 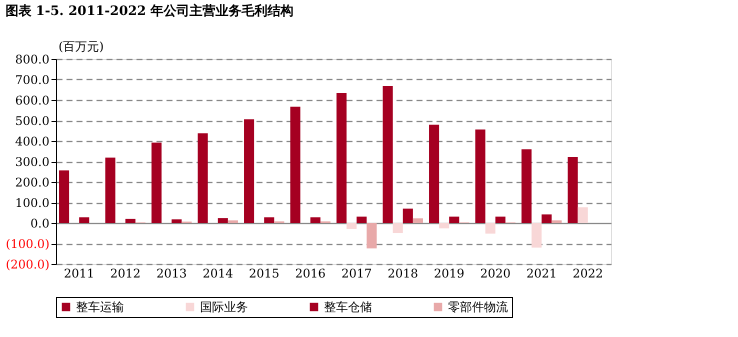 I want to click on y-axis-title: (百万元), so click(x=81, y=47).